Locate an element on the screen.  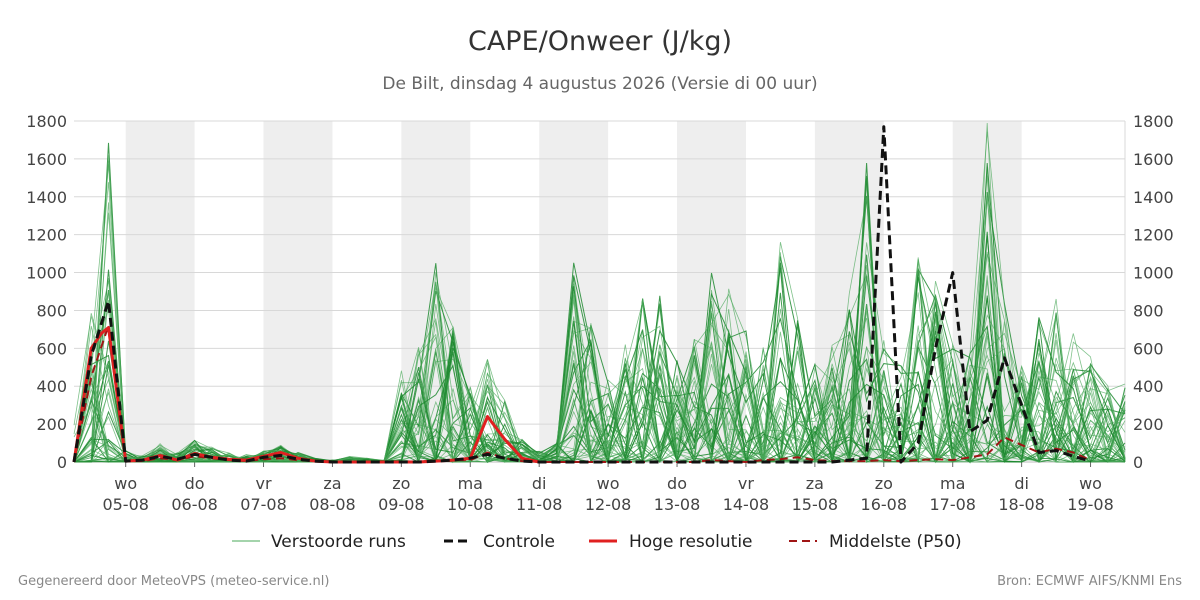
x-tick-date-6: 11-08 is located at coordinates (539, 504).